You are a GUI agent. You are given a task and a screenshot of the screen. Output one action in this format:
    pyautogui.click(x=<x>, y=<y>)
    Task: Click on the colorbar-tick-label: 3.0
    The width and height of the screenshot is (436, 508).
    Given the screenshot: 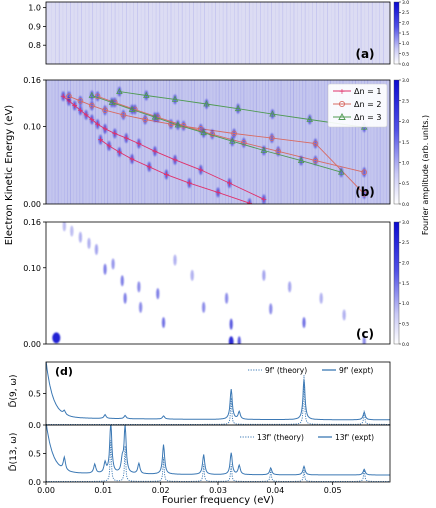 What is the action you would take?
    pyautogui.click(x=405, y=223)
    